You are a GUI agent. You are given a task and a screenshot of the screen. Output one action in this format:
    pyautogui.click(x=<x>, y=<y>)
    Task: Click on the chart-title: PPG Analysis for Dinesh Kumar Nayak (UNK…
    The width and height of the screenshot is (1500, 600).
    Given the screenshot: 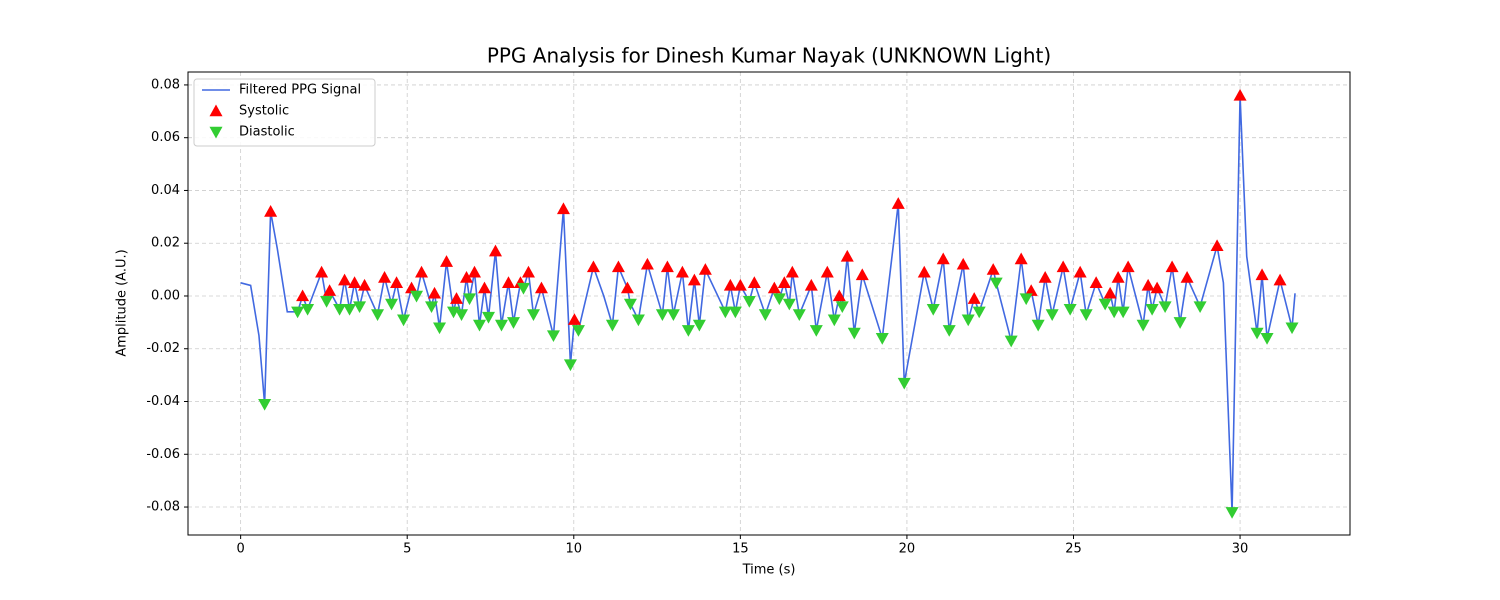 What is the action you would take?
    pyautogui.click(x=769, y=56)
    